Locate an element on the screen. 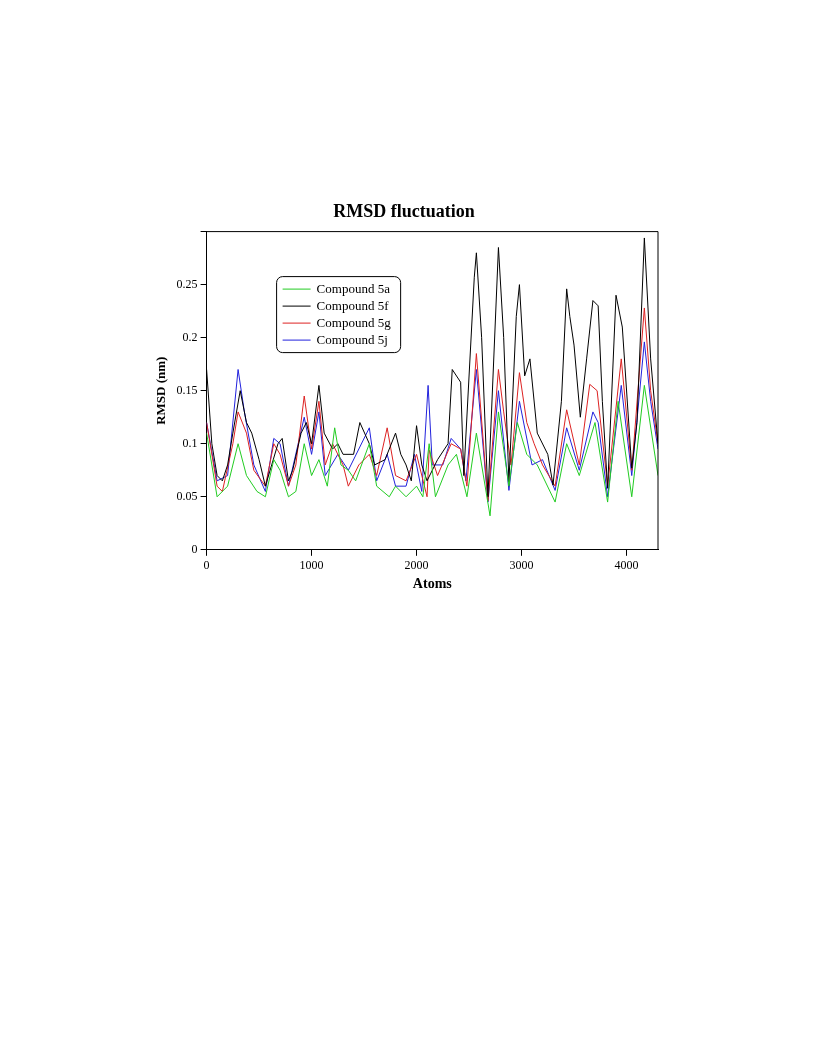 This screenshot has height=1056, width=816. x-tick-label: 1000 is located at coordinates (311, 565).